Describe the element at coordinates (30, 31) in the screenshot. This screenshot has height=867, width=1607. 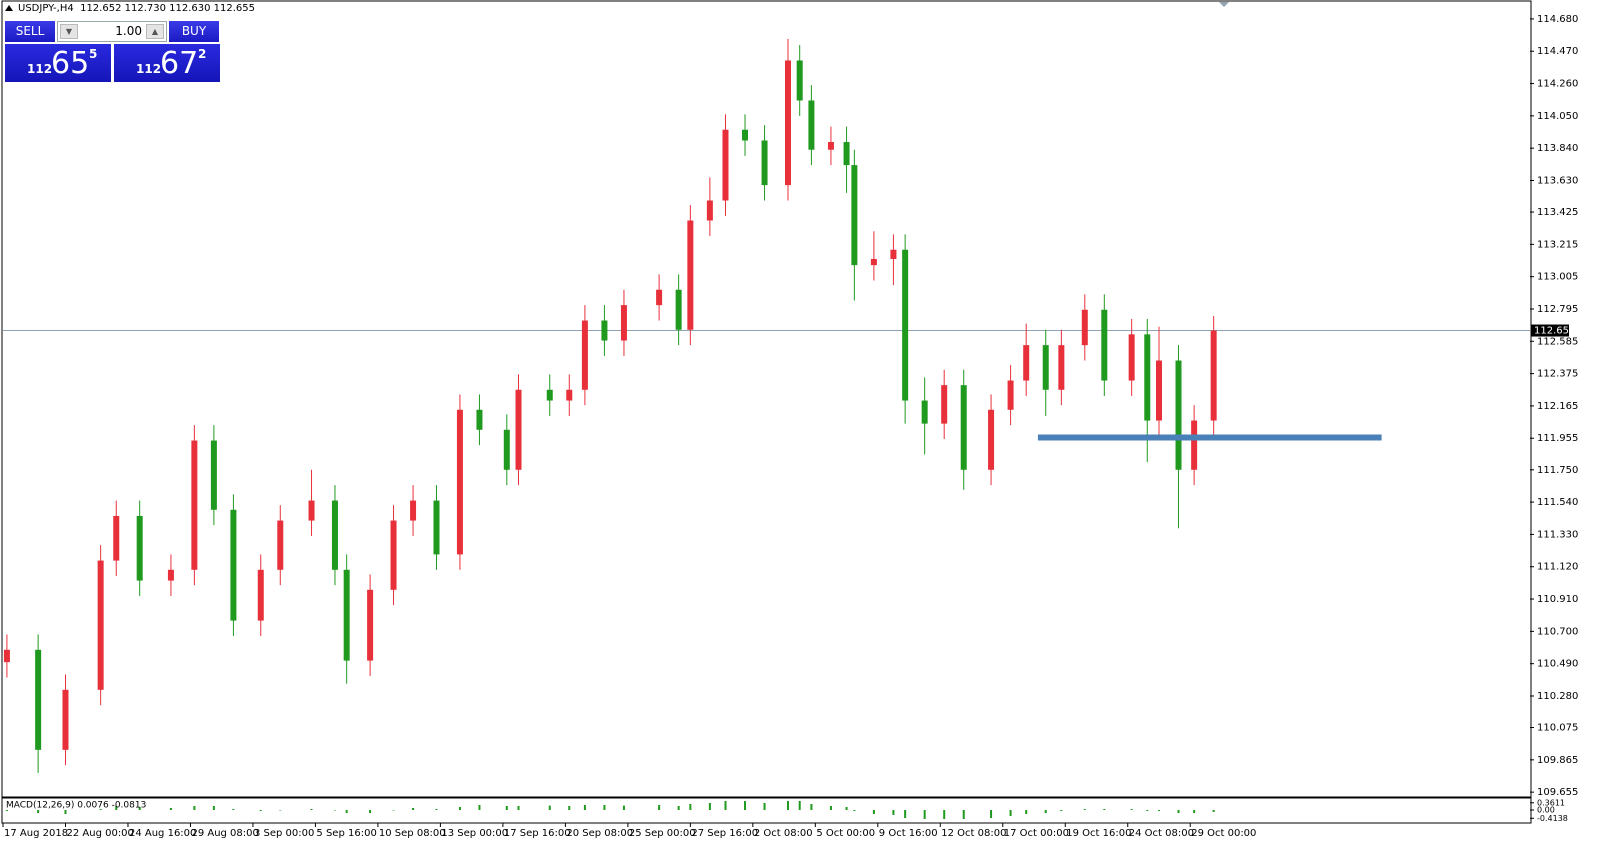
I see `sell-button: SELL` at that location.